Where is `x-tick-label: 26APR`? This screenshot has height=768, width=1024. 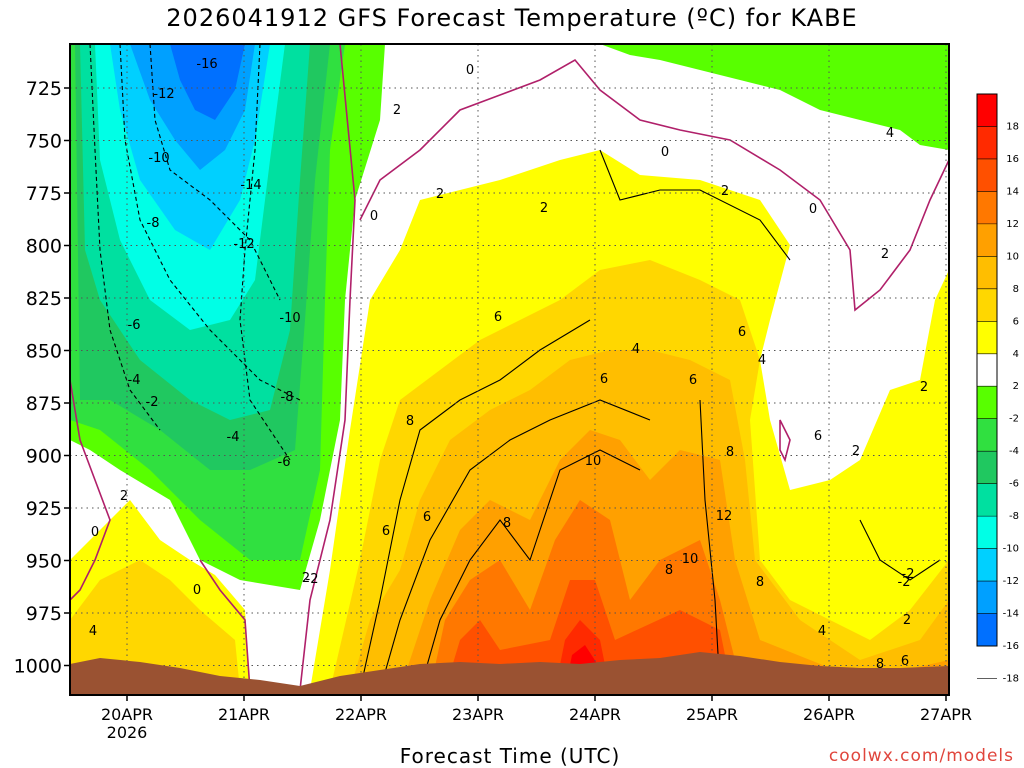
x-tick-label: 26APR is located at coordinates (829, 714).